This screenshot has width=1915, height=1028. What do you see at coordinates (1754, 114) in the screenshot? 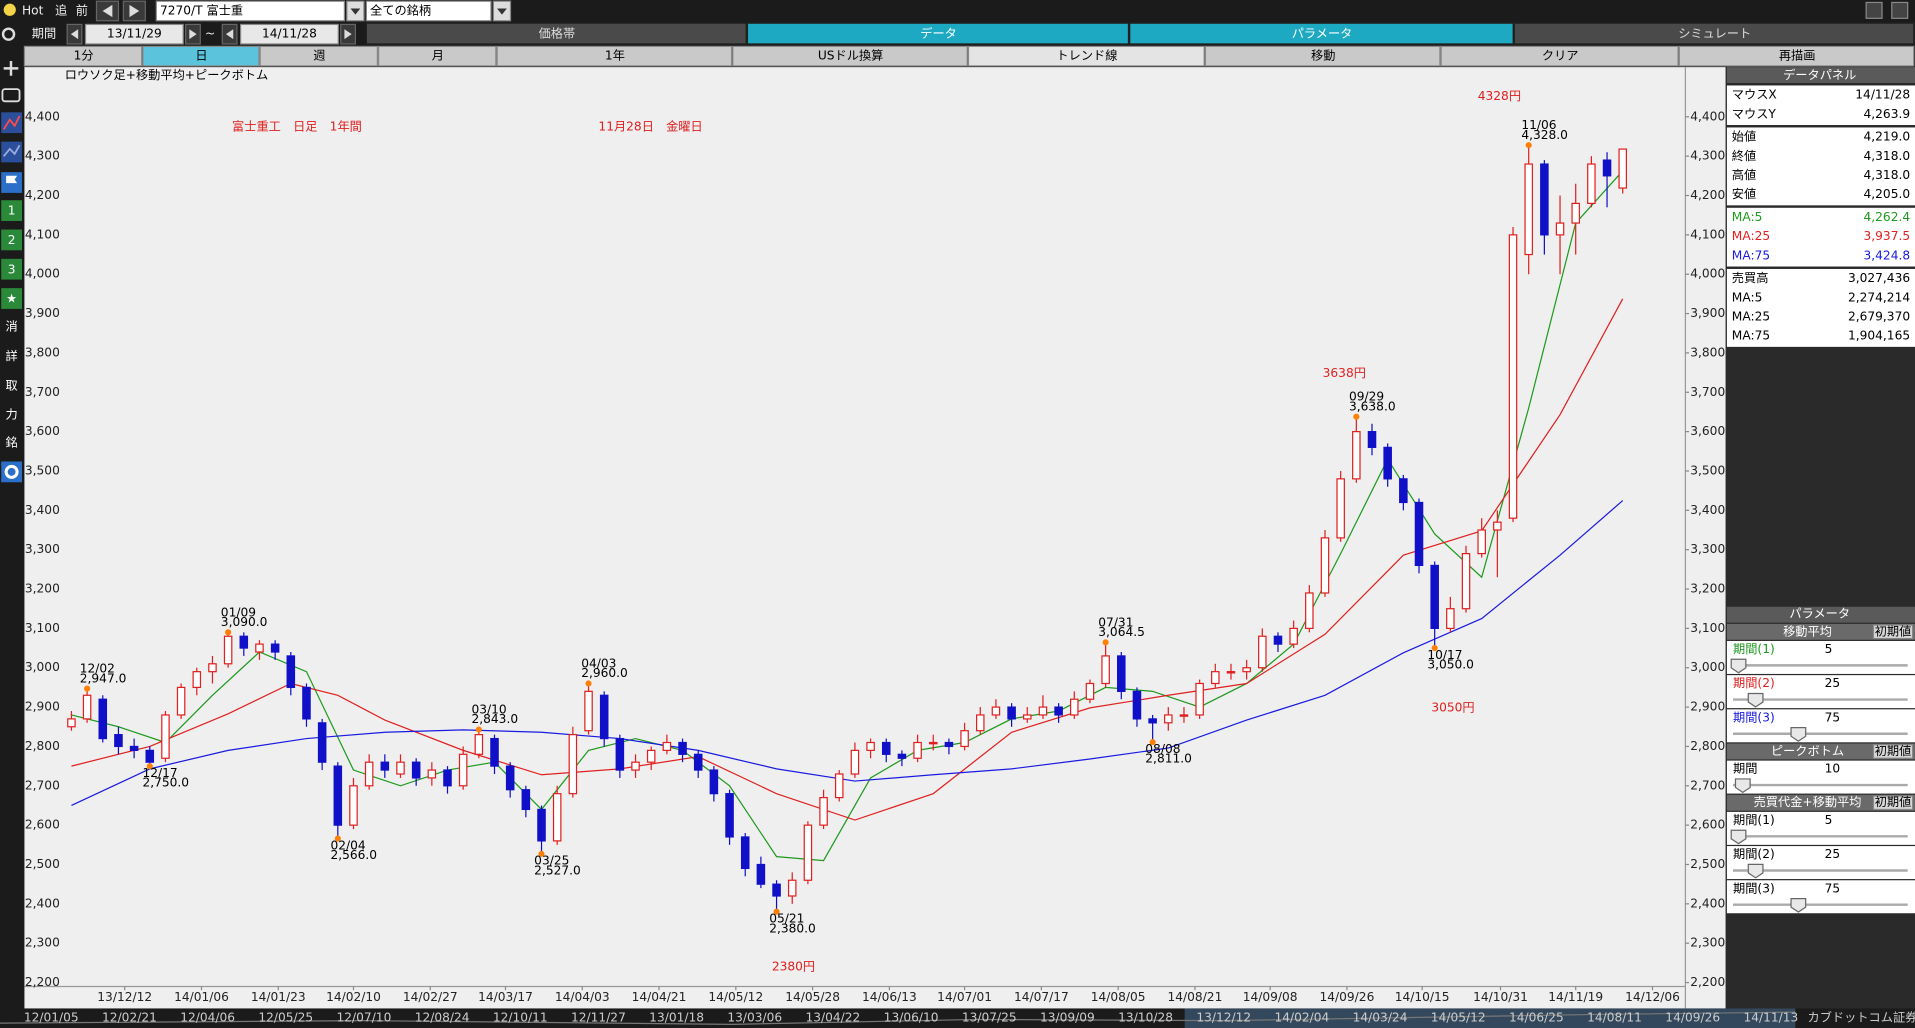
I see `panel-label: マウスY` at bounding box center [1754, 114].